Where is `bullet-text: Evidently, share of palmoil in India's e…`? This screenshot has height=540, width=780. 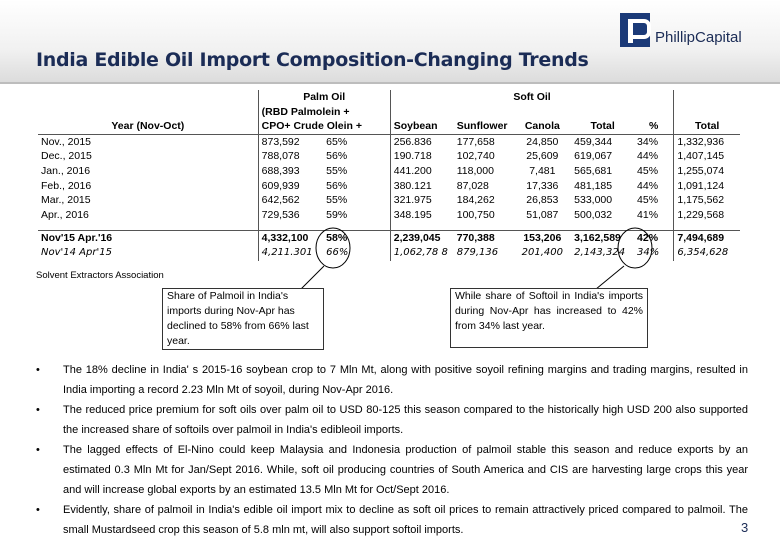
bullet-text: Evidently, share of palmoil in India's e… is located at coordinates (405, 520).